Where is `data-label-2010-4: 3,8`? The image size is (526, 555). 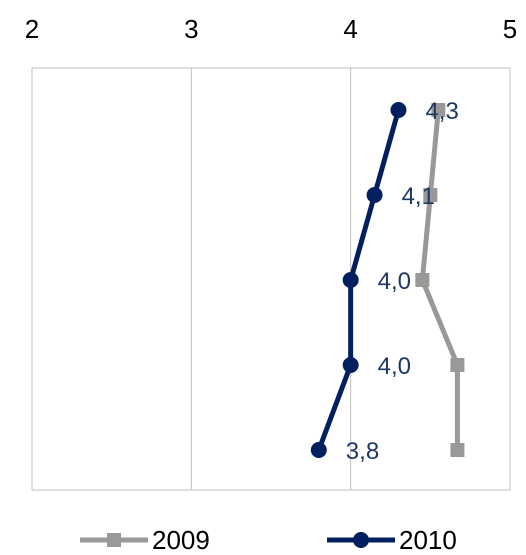
data-label-2010-4: 3,8 is located at coordinates (362, 451).